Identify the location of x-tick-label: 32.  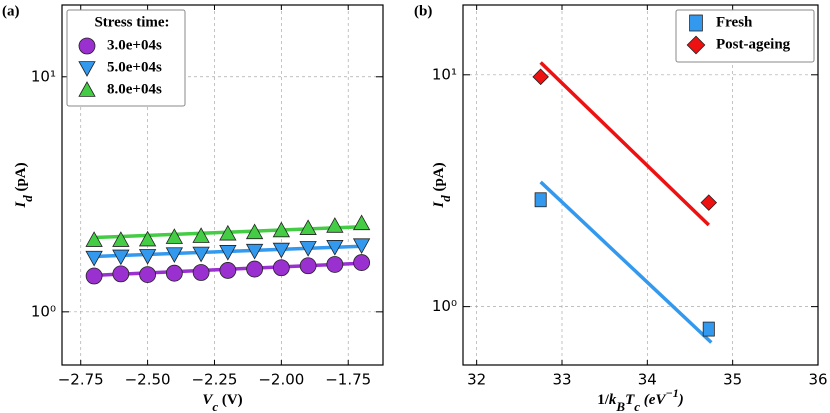
(476, 380).